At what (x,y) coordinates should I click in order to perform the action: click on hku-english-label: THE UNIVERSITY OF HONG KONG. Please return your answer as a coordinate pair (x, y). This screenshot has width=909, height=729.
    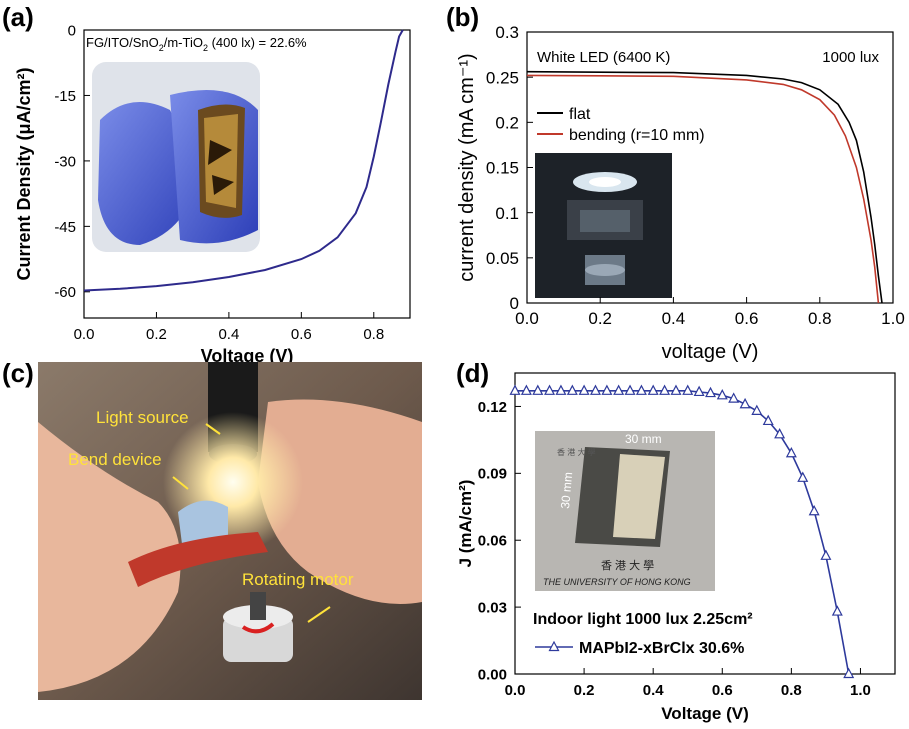
    Looking at the image, I should click on (617, 582).